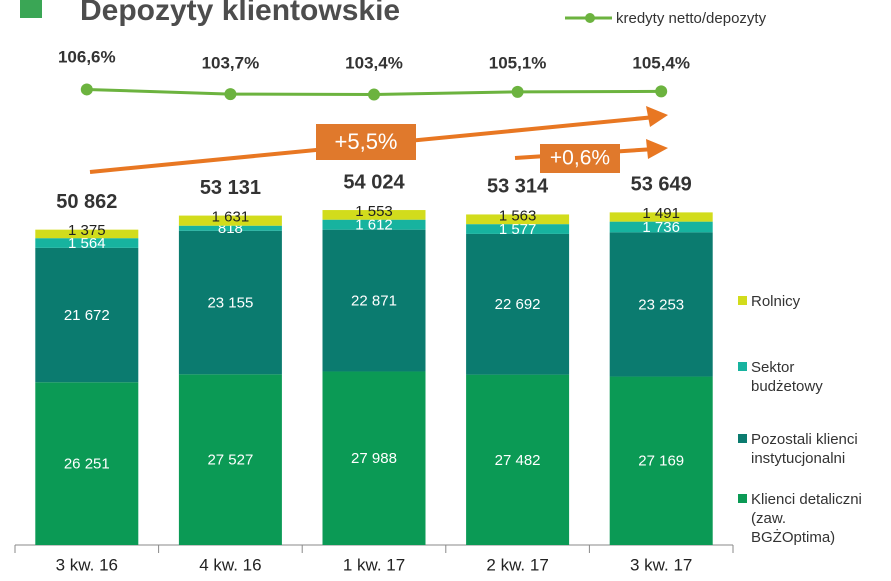 Image resolution: width=891 pixels, height=581 pixels. What do you see at coordinates (517, 564) in the screenshot?
I see `x-tick-label: 2 kw. 17` at bounding box center [517, 564].